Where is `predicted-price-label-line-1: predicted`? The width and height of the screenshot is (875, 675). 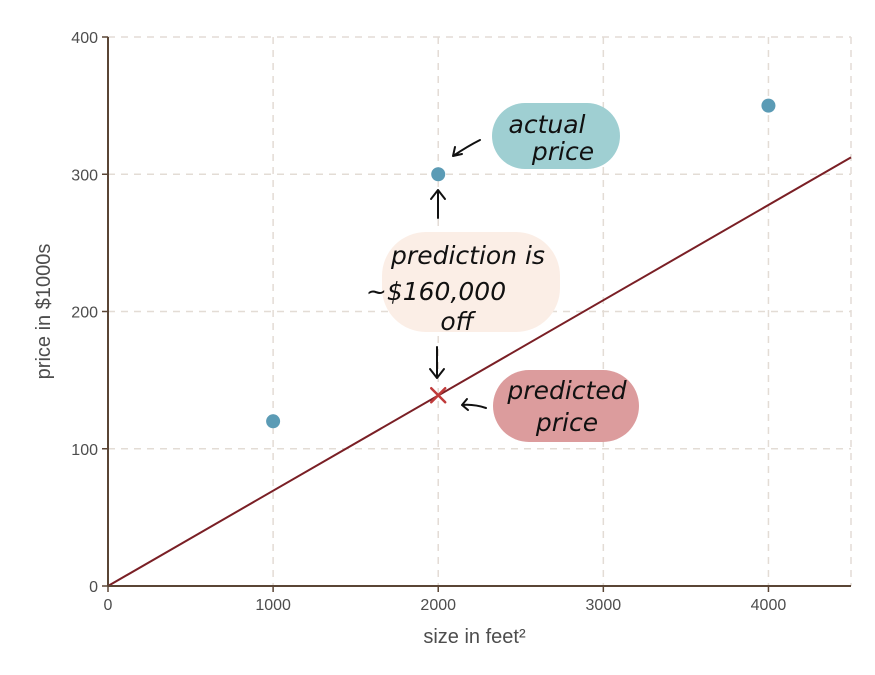
predicted-price-label-line-1: predicted is located at coordinates (566, 390).